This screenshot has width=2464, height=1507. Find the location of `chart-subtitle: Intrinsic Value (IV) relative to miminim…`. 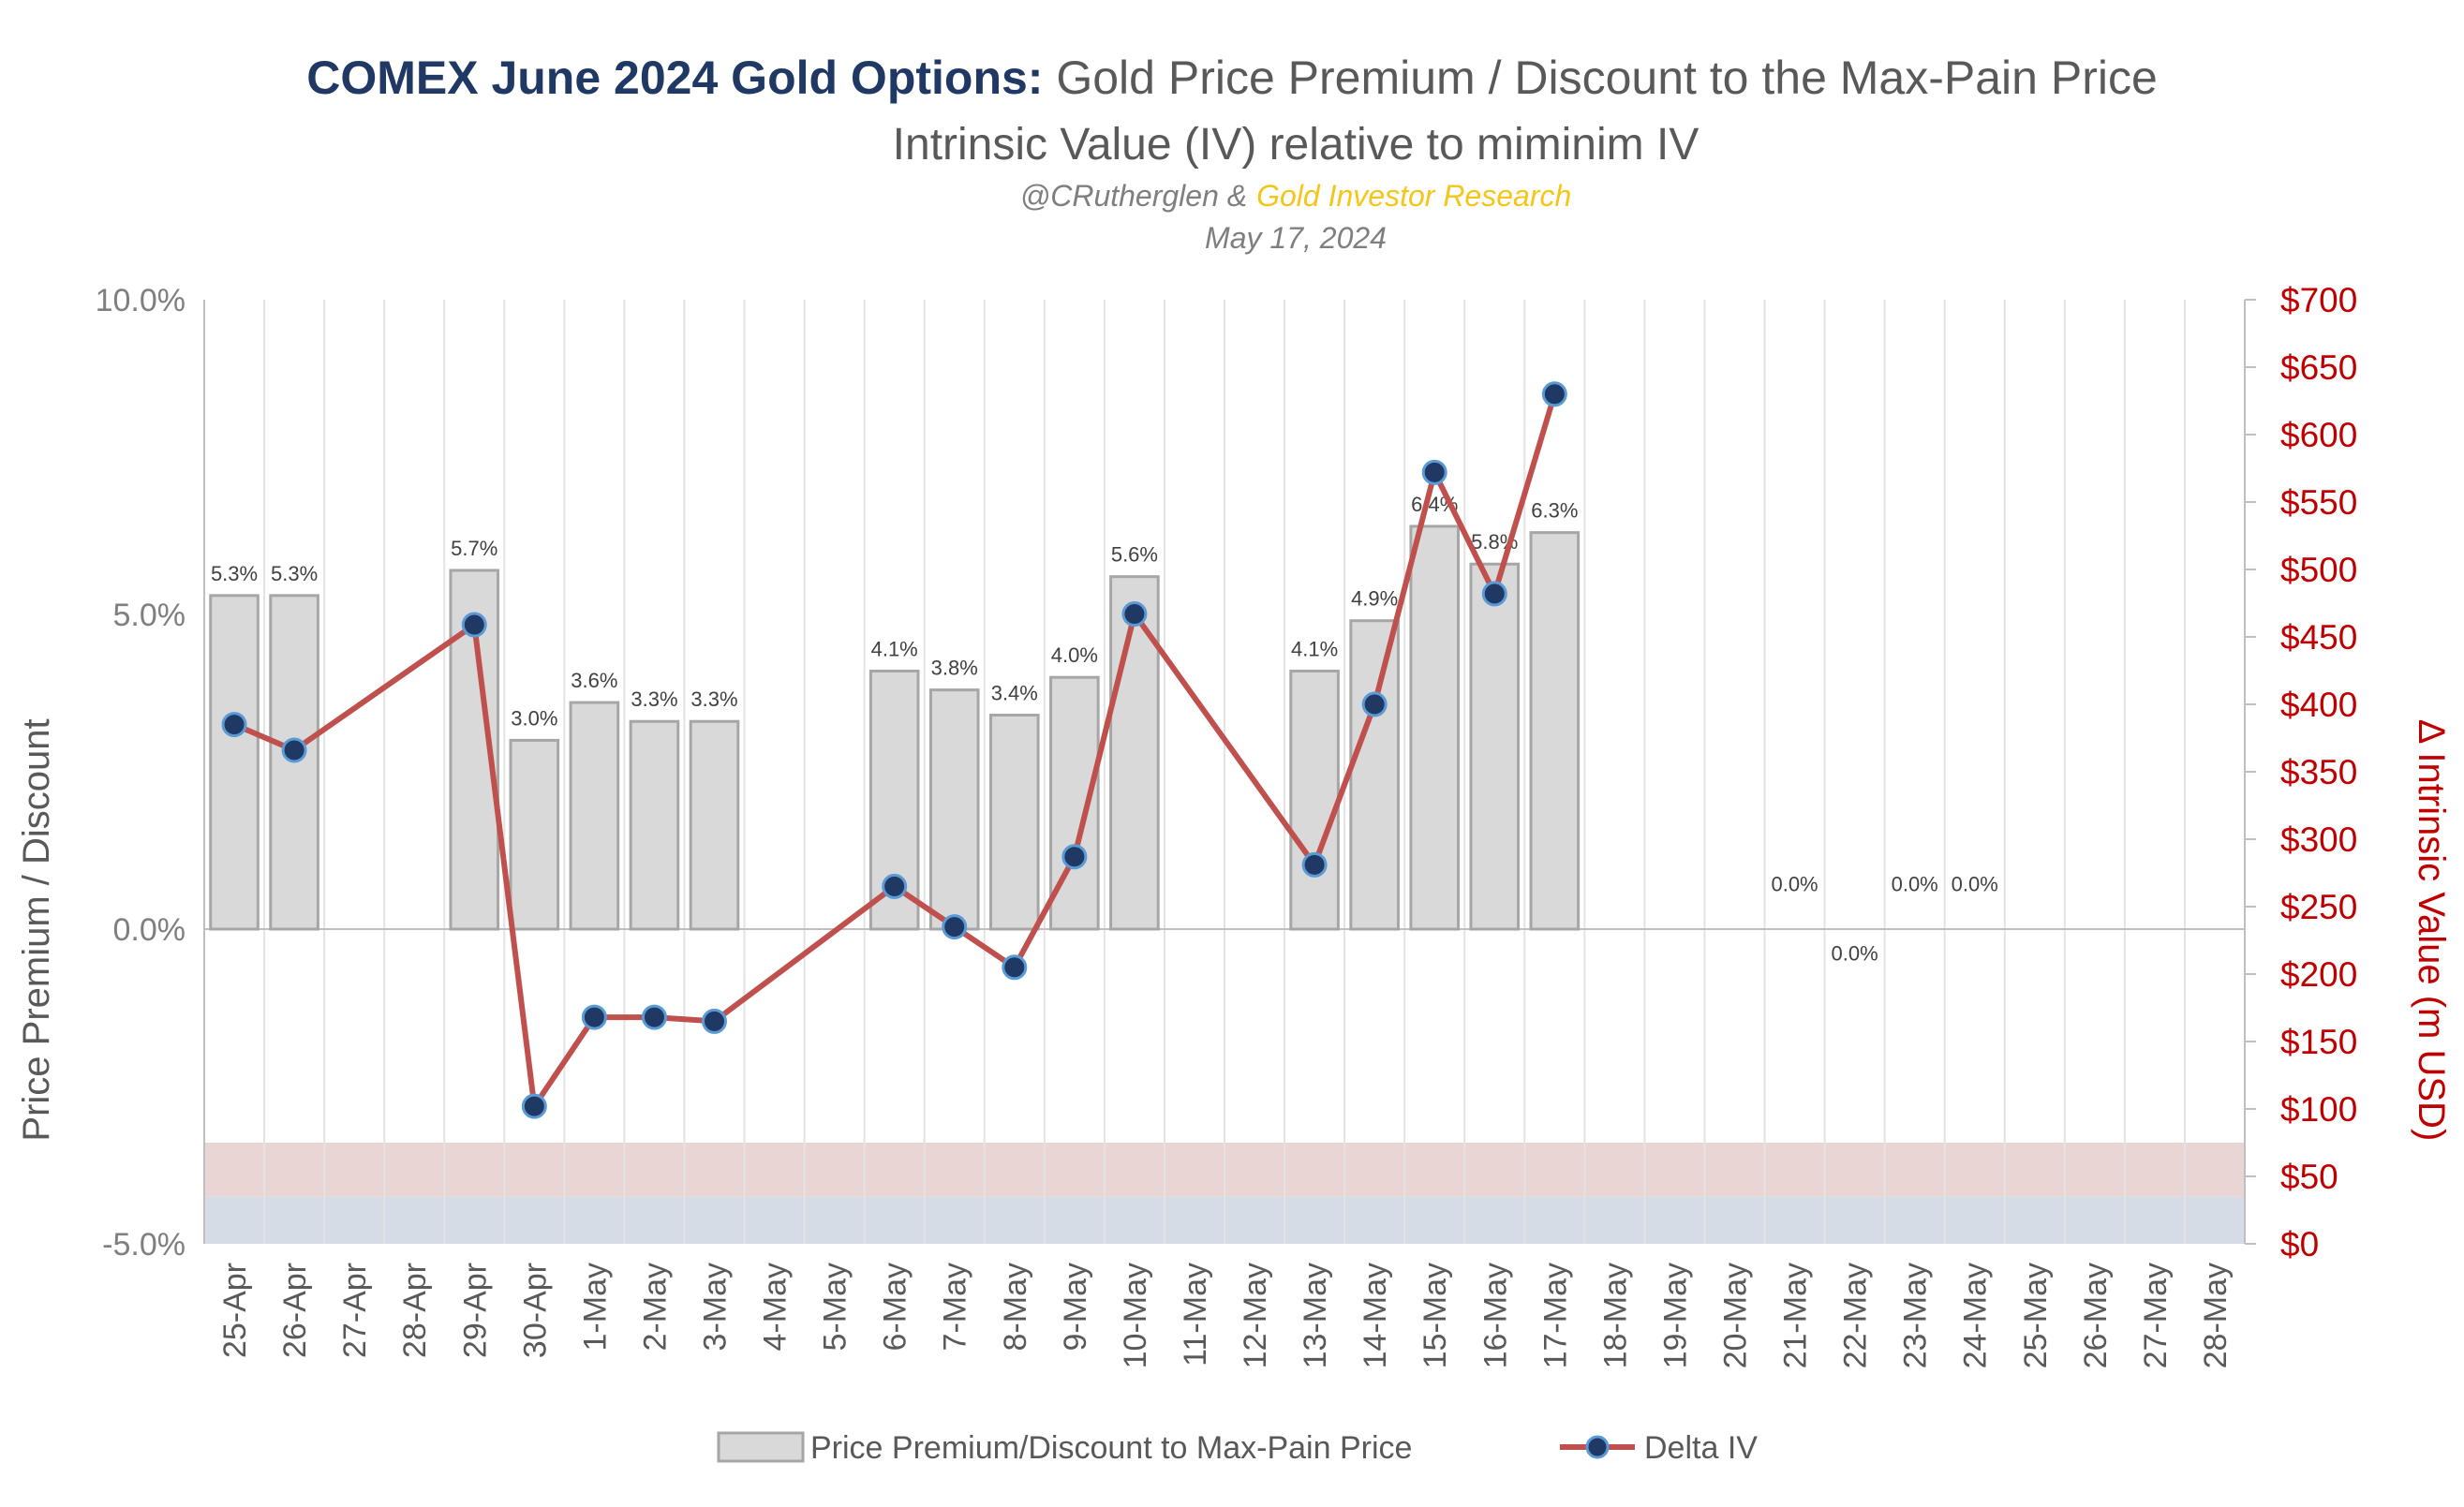

chart-subtitle: Intrinsic Value (IV) relative to miminim… is located at coordinates (1296, 145).